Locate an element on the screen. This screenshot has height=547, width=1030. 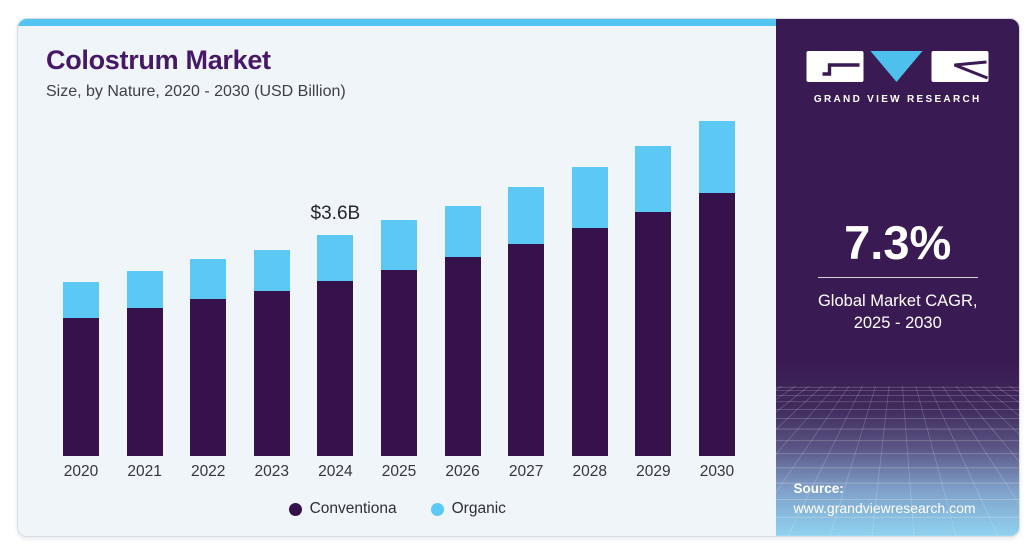
bar-column-2021 is located at coordinates (144, 283).